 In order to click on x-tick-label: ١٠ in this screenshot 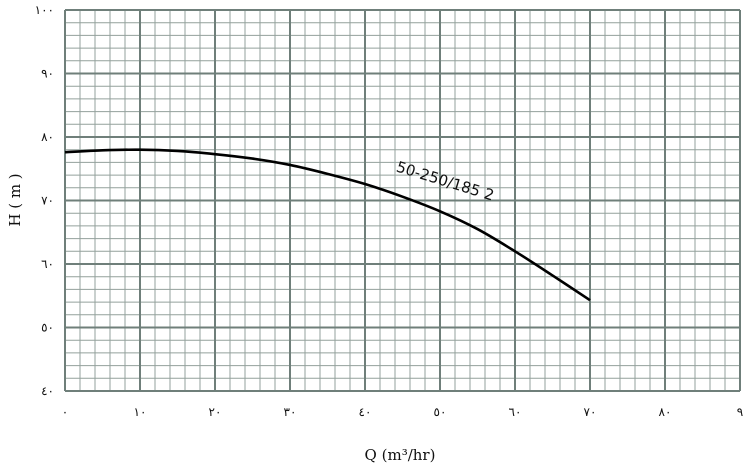, I will do `click(140, 412)`.